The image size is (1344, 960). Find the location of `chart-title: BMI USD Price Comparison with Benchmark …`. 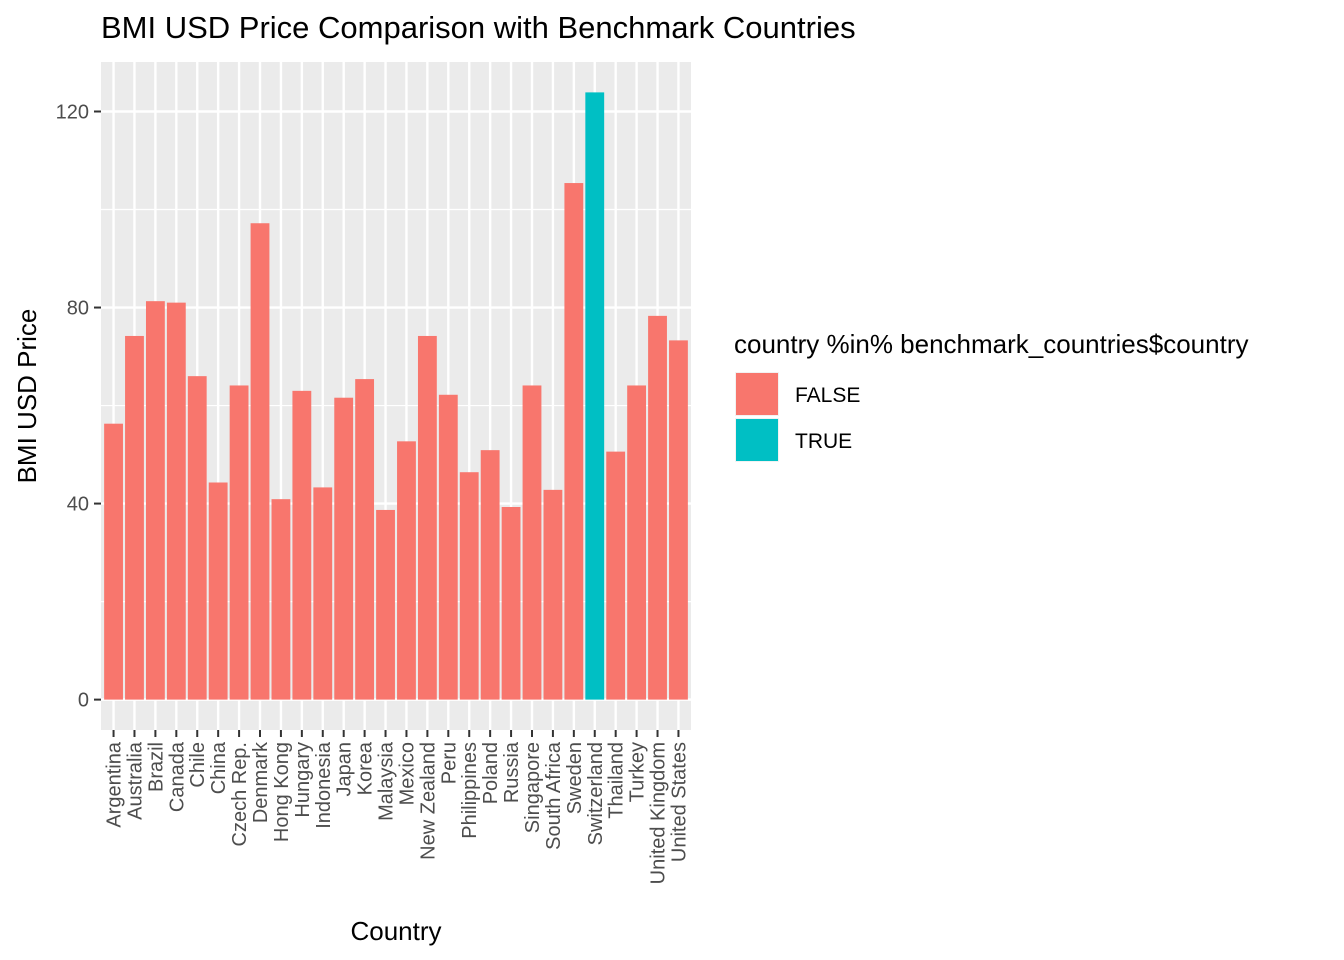

chart-title: BMI USD Price Comparison with Benchmark … is located at coordinates (478, 27).